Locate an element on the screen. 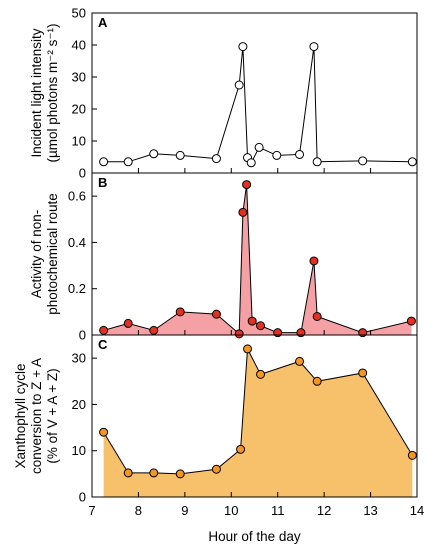  x-tick-label: 13 is located at coordinates (370, 510).